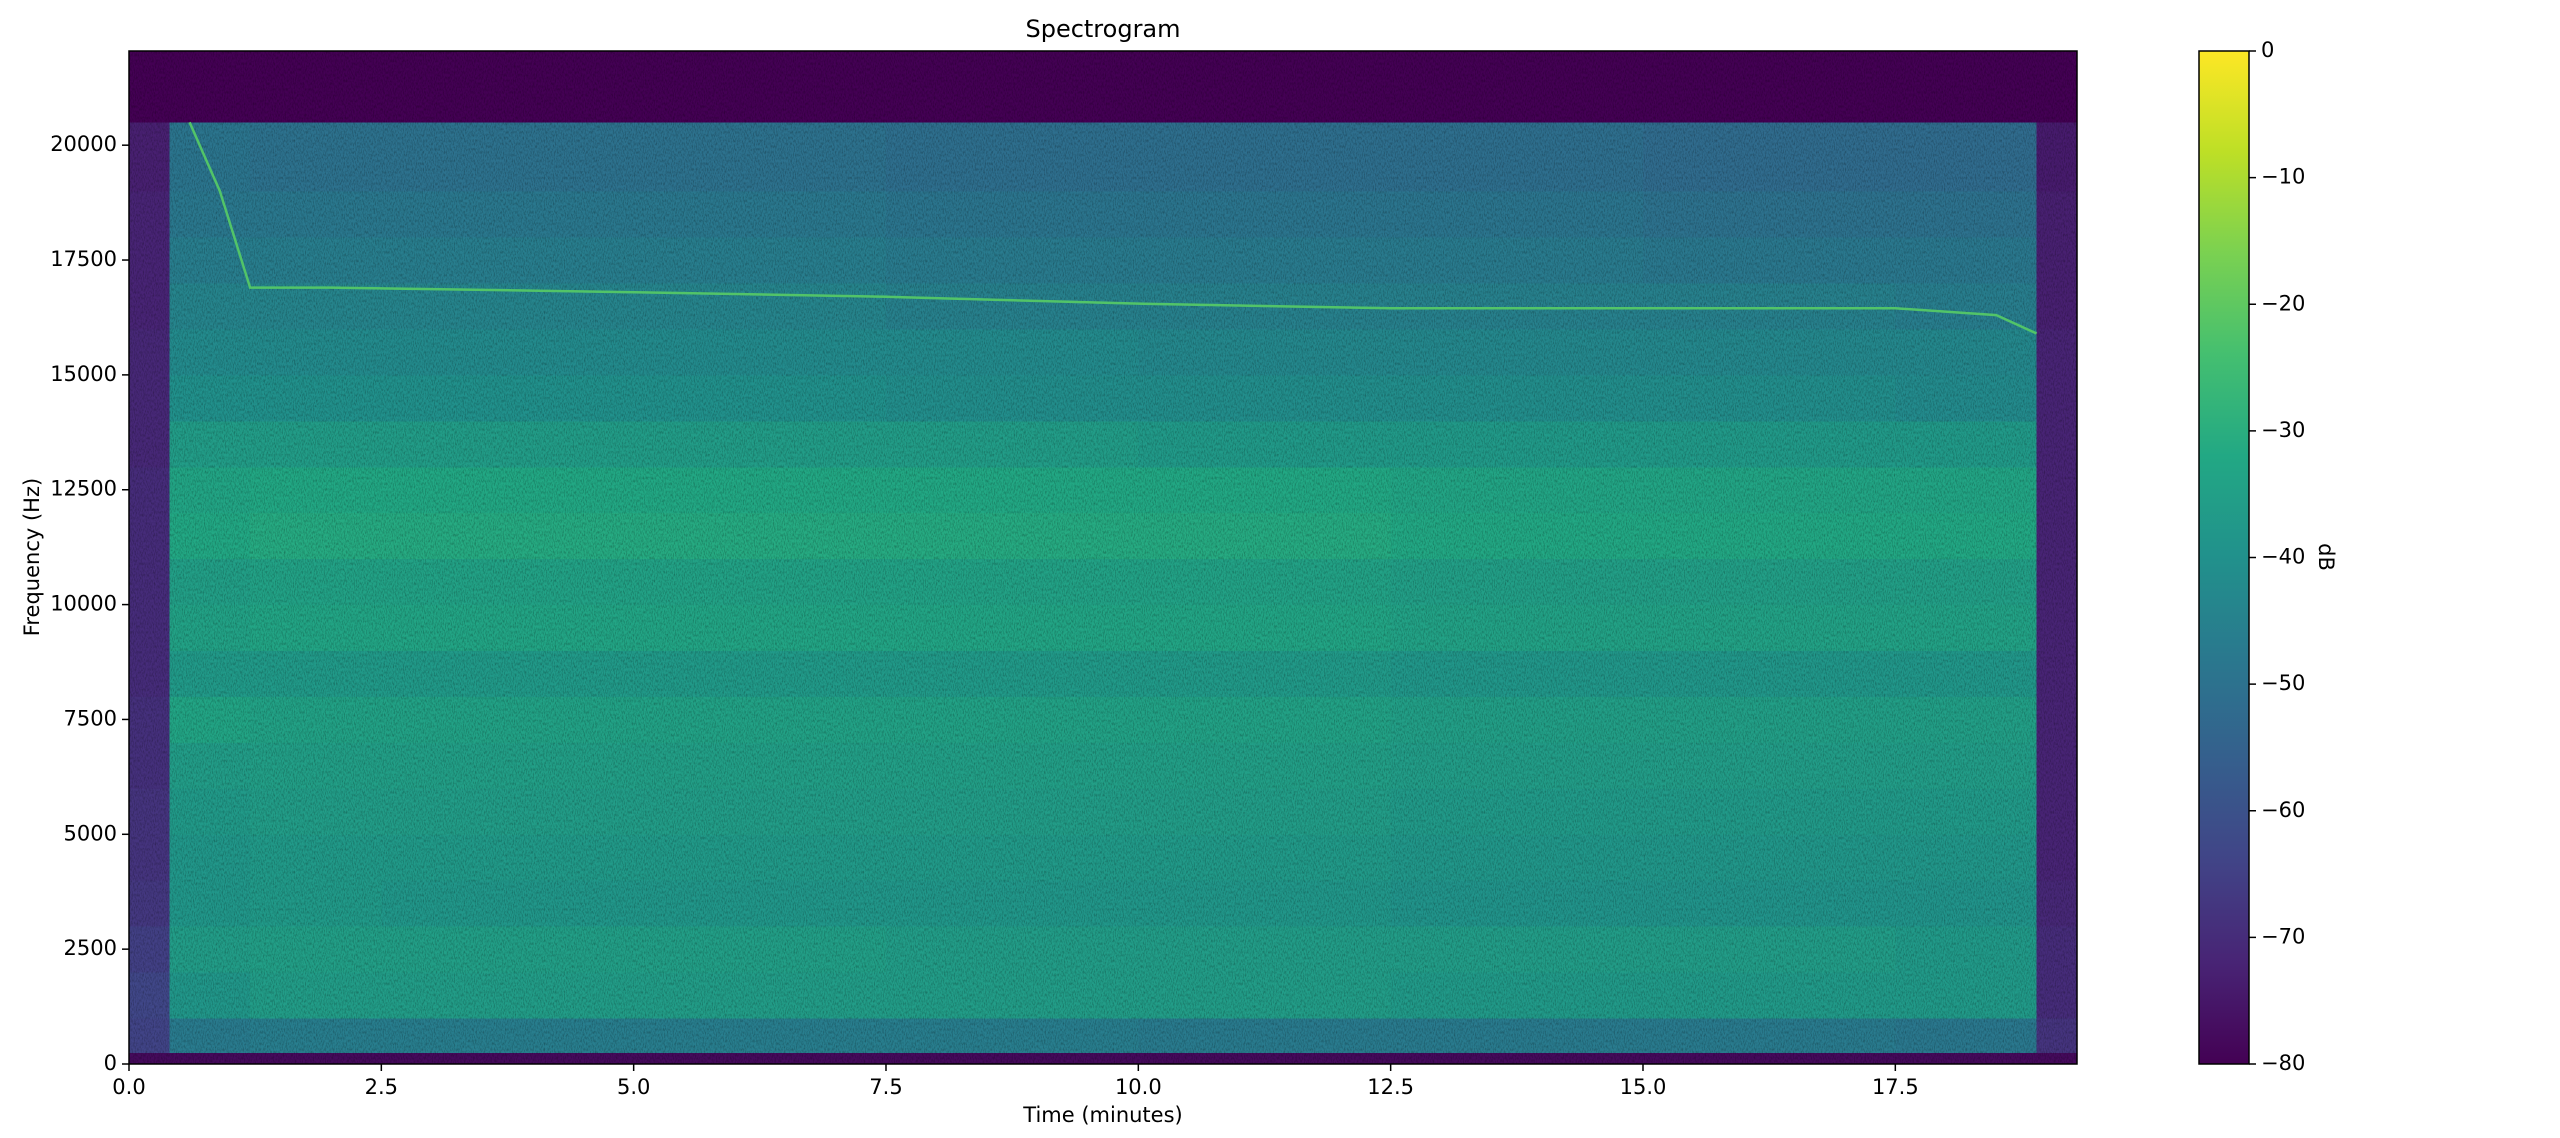  What do you see at coordinates (2283, 303) in the screenshot?
I see `colorbar-tick-label: −20` at bounding box center [2283, 303].